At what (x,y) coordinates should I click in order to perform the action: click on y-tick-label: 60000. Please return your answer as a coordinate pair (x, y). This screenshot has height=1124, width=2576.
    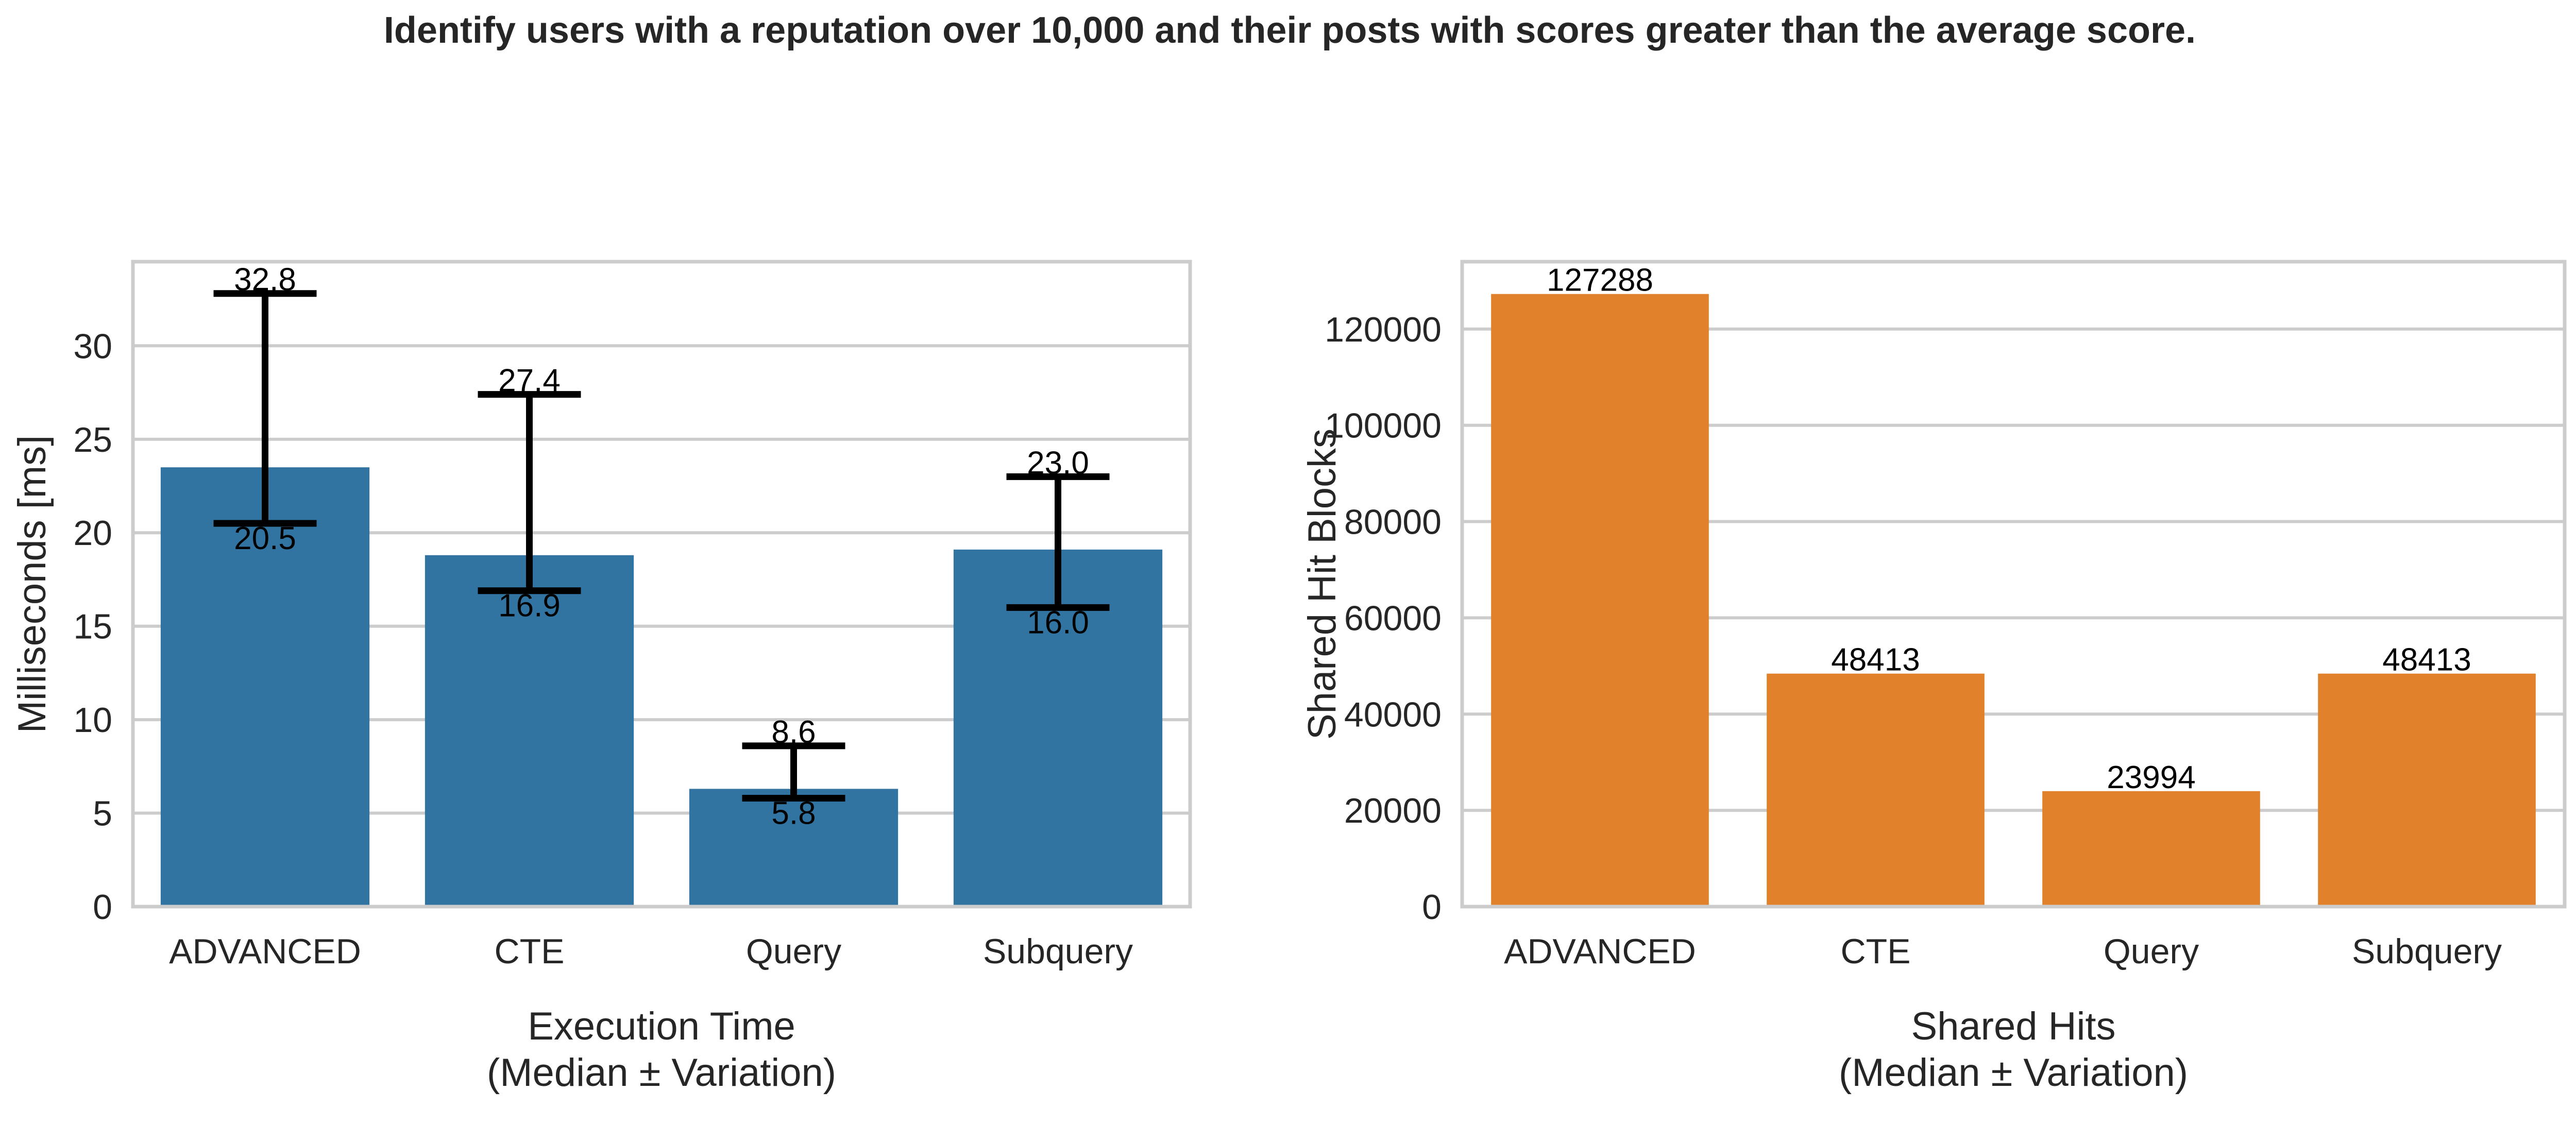
    Looking at the image, I should click on (1393, 618).